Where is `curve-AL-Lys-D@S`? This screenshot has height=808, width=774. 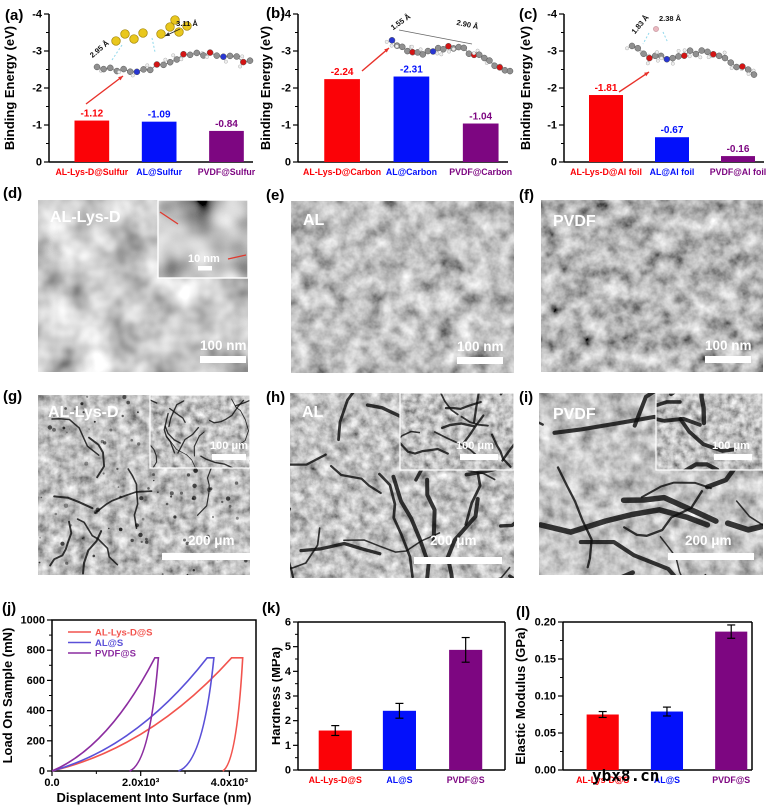 curve-AL-Lys-D@S is located at coordinates (147, 714).